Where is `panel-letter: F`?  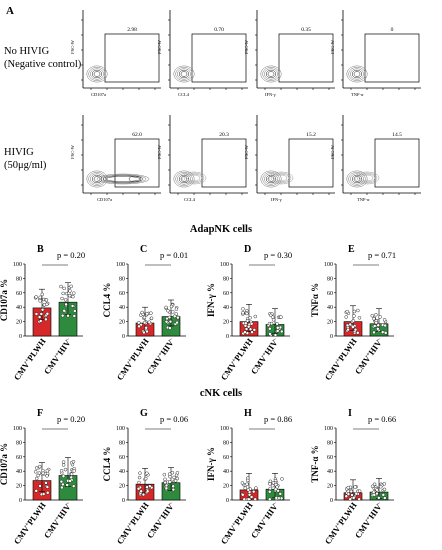 panel-letter: F is located at coordinates (40, 413).